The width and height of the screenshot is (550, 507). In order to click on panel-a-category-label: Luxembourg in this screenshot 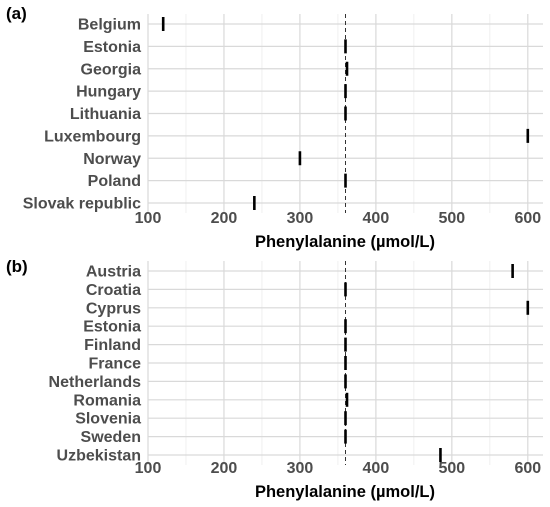, I will do `click(92, 136)`.